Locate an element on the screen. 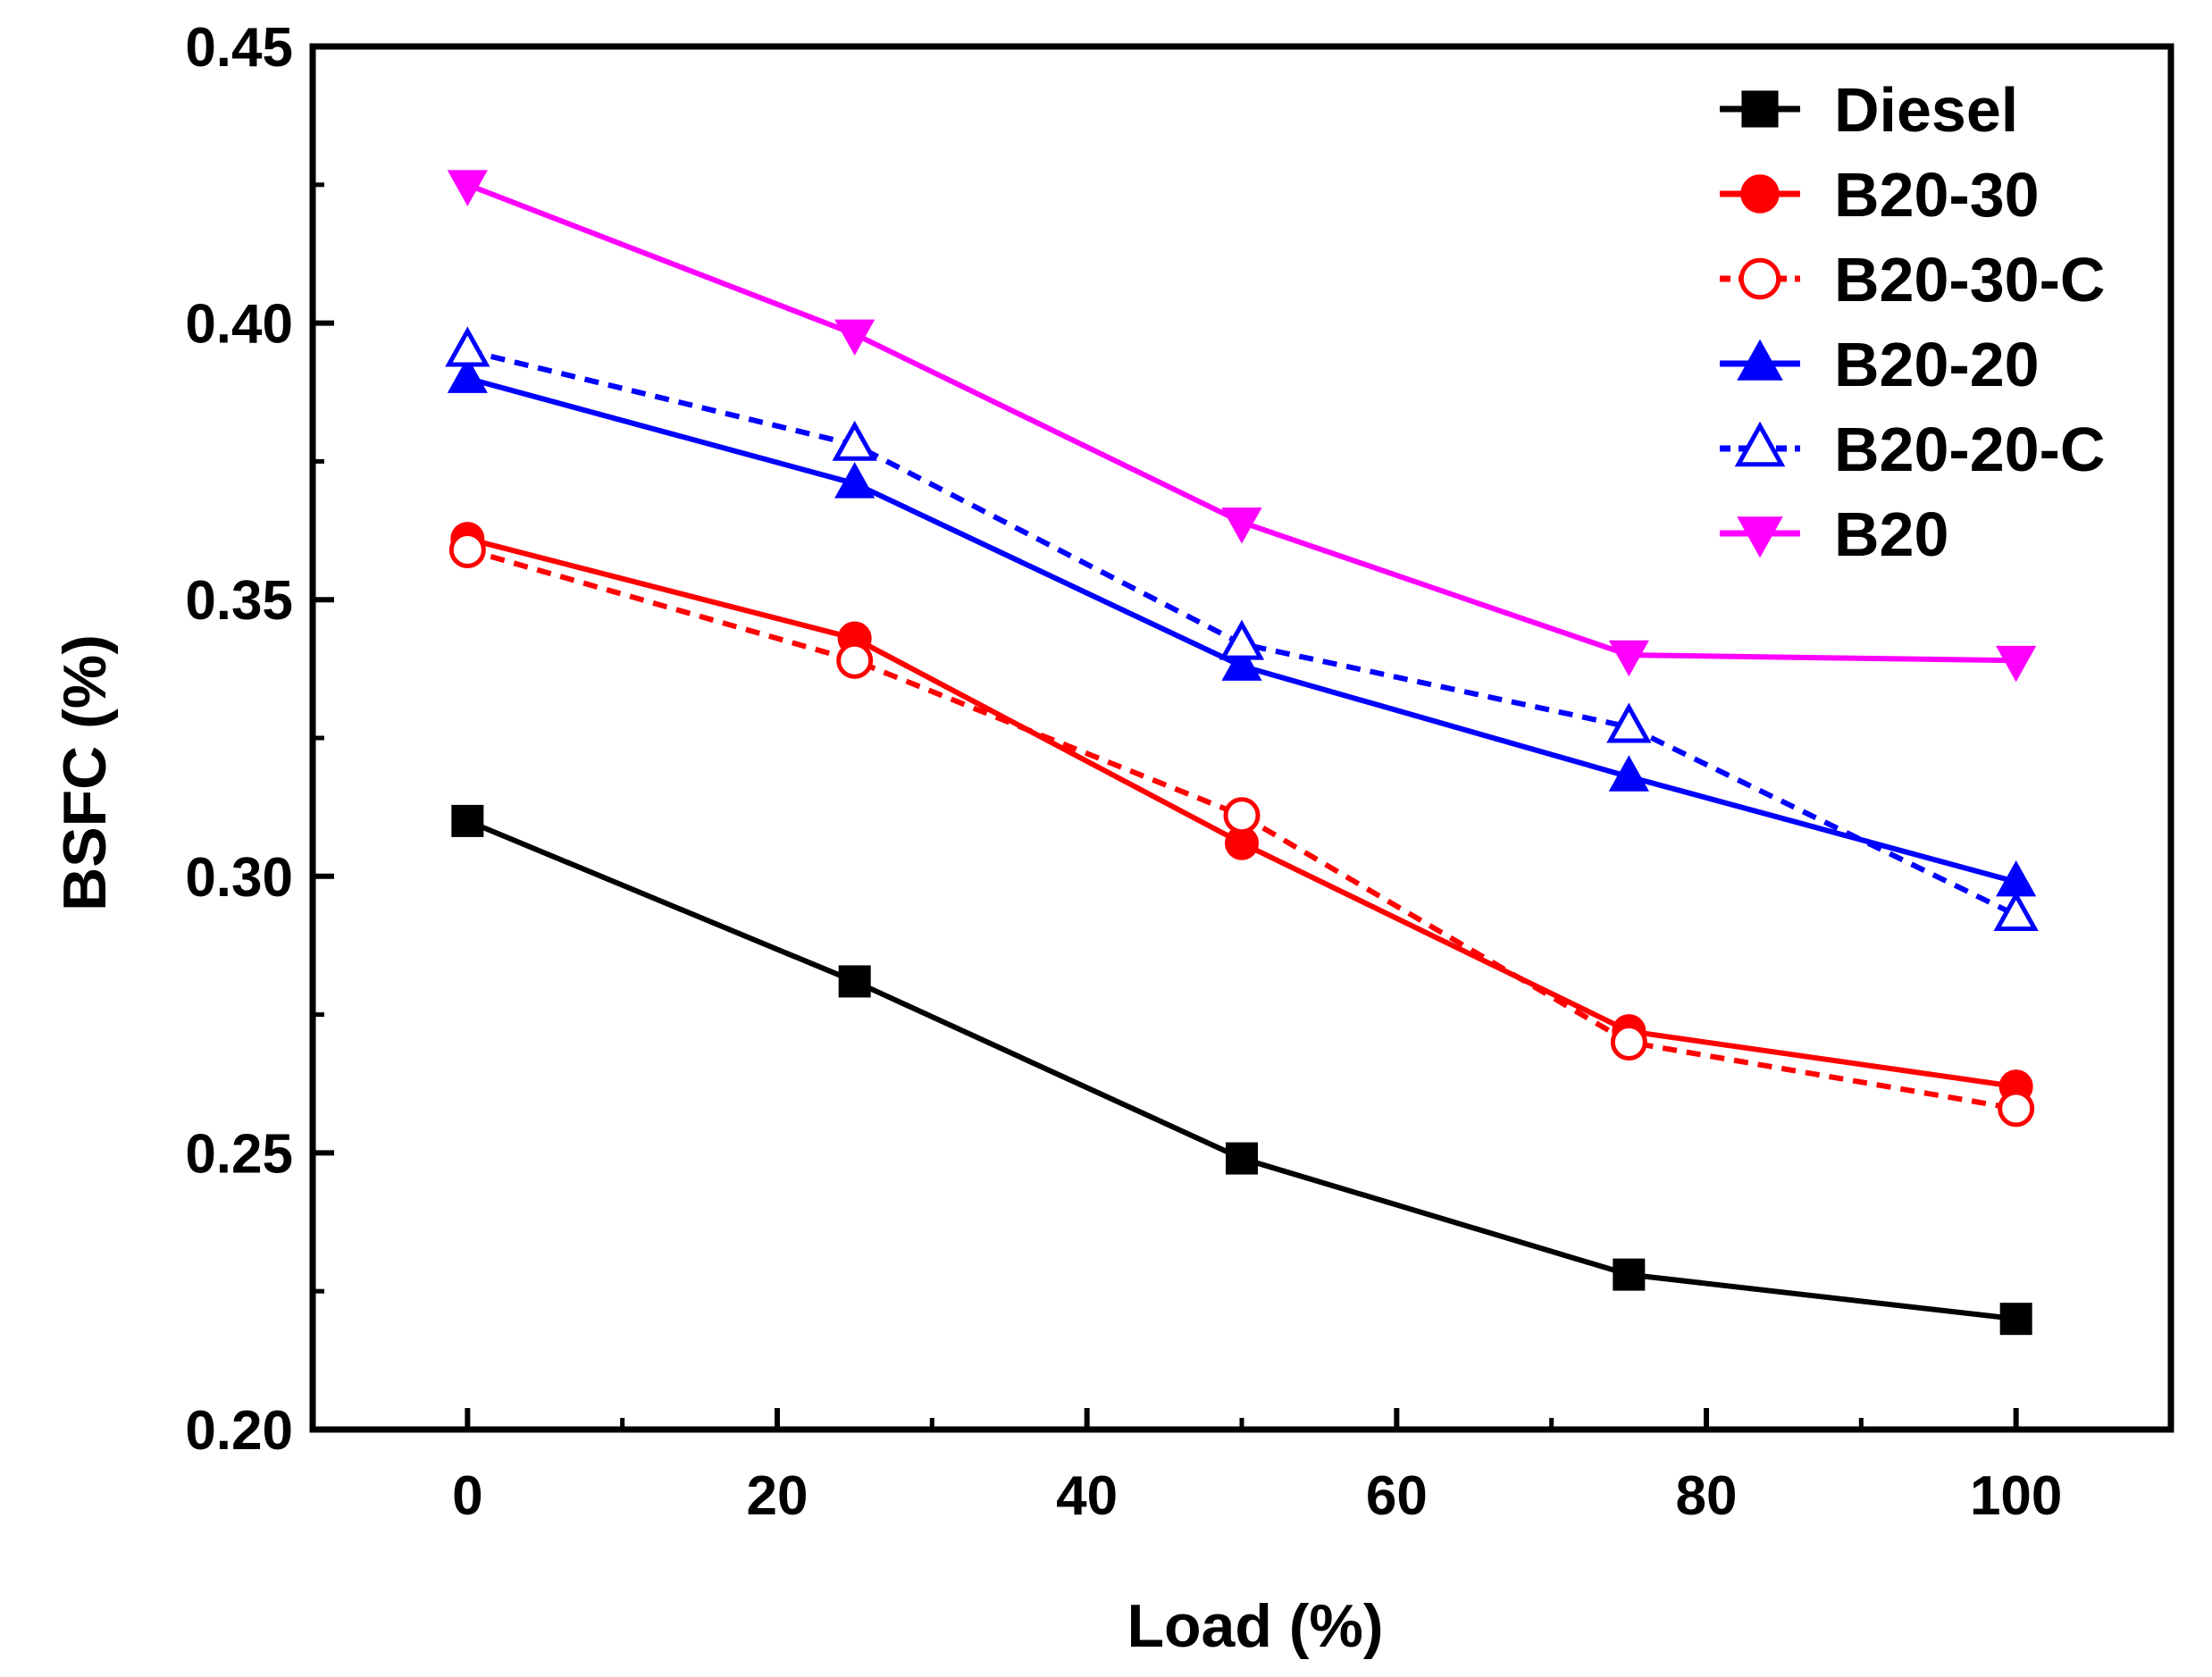  y-tick-label: 0.20 is located at coordinates (239, 1431).